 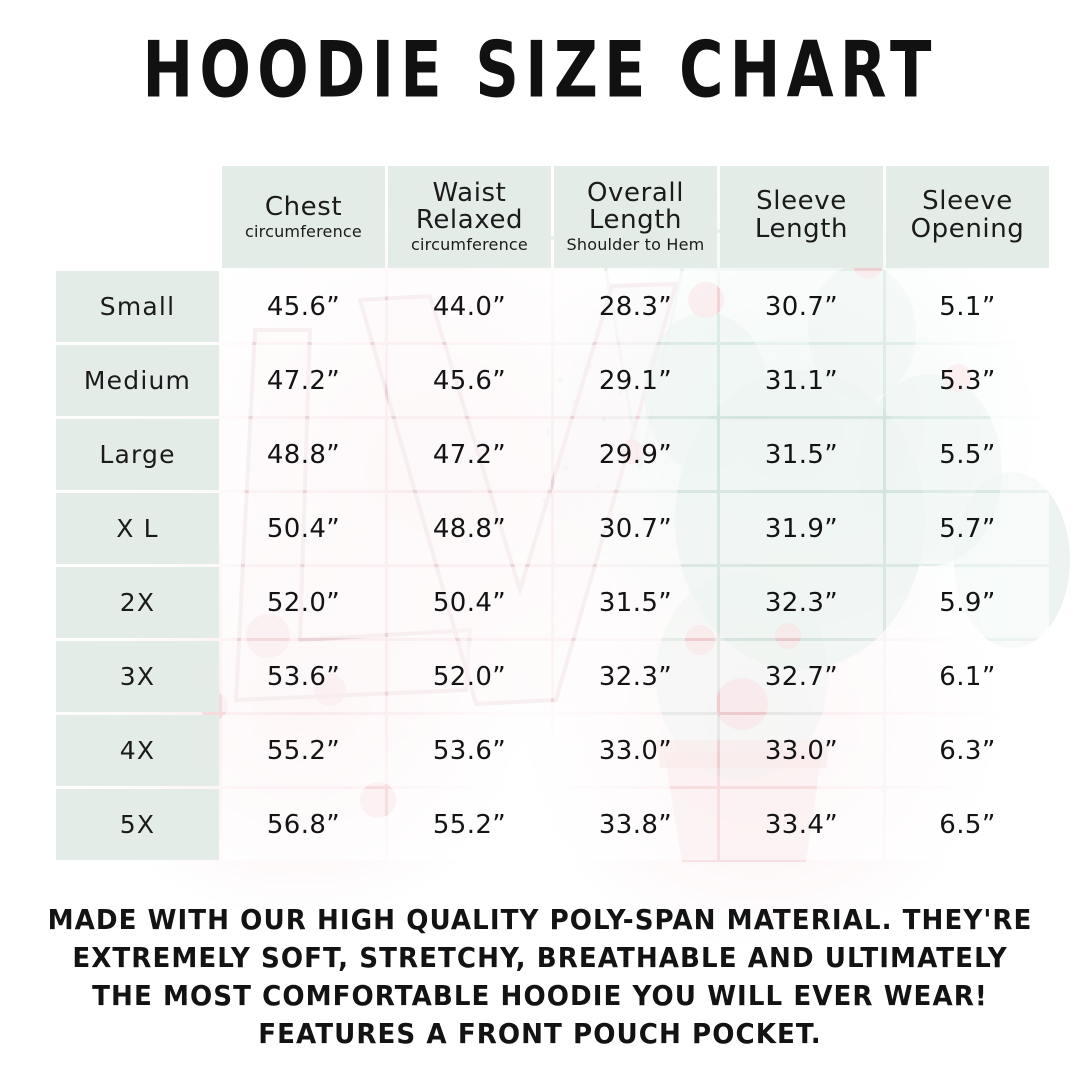 What do you see at coordinates (137, 454) in the screenshot?
I see `row-size-label: Large` at bounding box center [137, 454].